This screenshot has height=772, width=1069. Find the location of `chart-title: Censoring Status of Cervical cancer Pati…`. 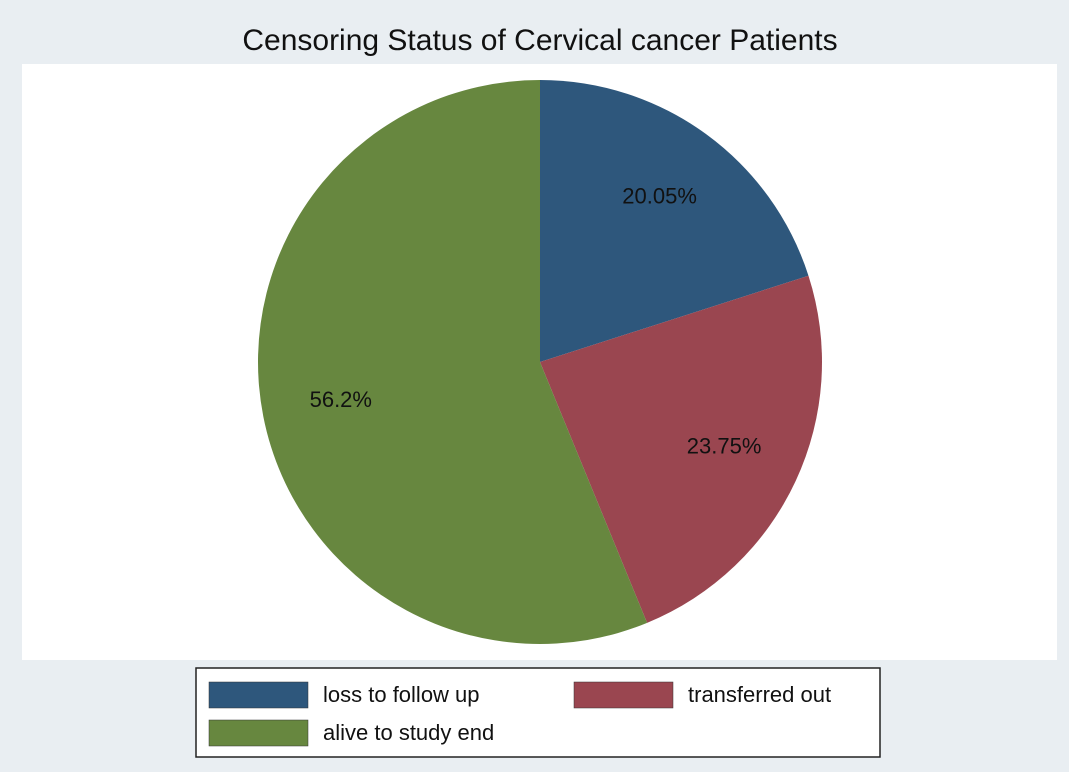

chart-title: Censoring Status of Cervical cancer Pati… is located at coordinates (539, 40).